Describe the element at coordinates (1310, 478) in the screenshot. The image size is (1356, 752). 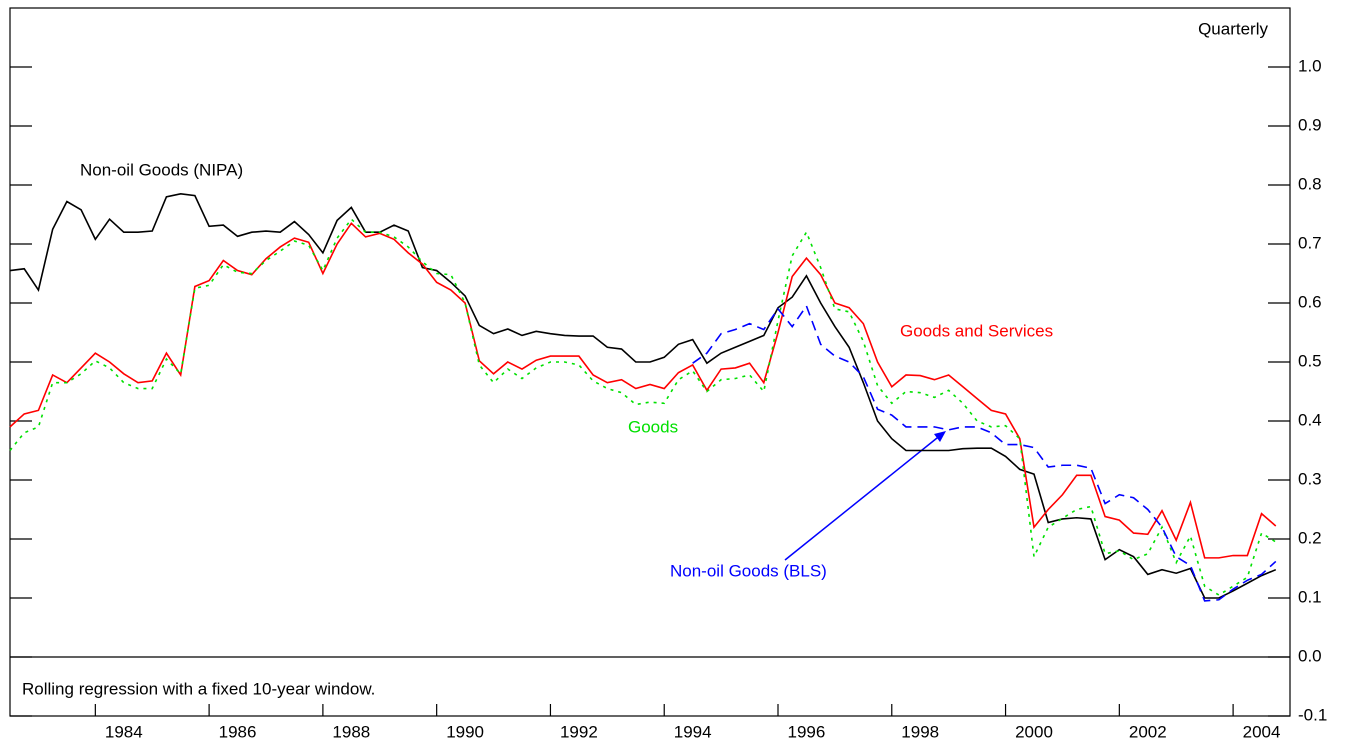
I see `y-tick-label: 0.3` at that location.